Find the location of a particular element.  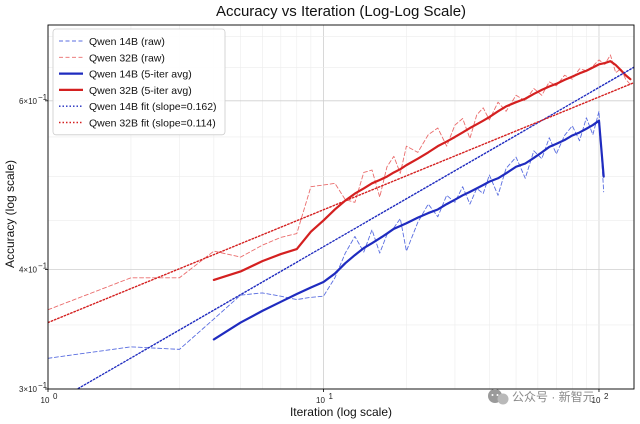

y-tick-label: 3×10 is located at coordinates (28, 389).